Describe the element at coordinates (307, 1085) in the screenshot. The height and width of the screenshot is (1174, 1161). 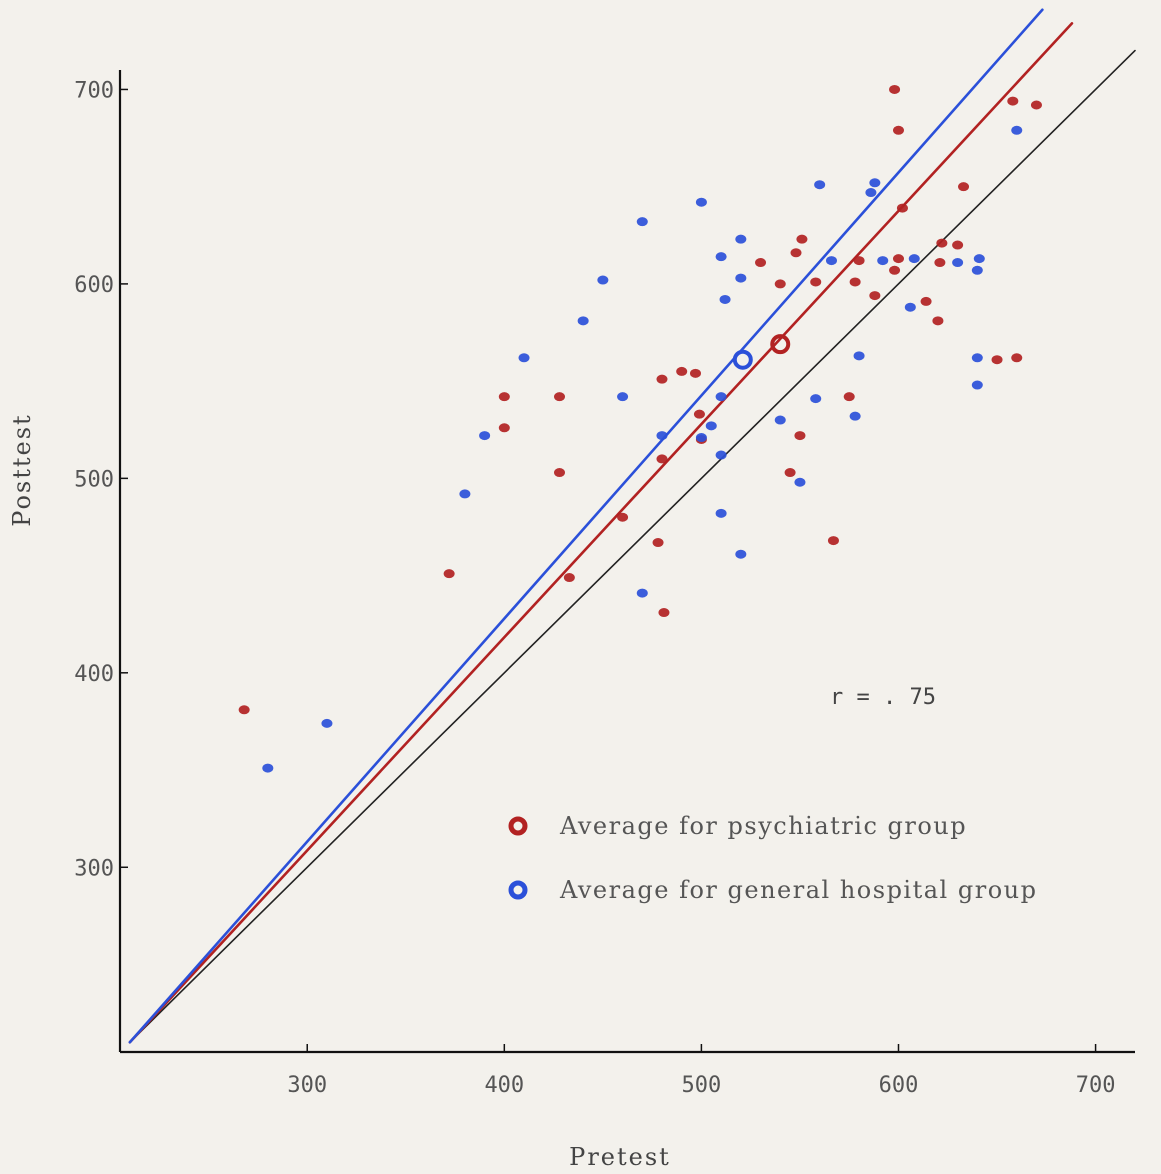
I see `x-tick-label: 300` at that location.